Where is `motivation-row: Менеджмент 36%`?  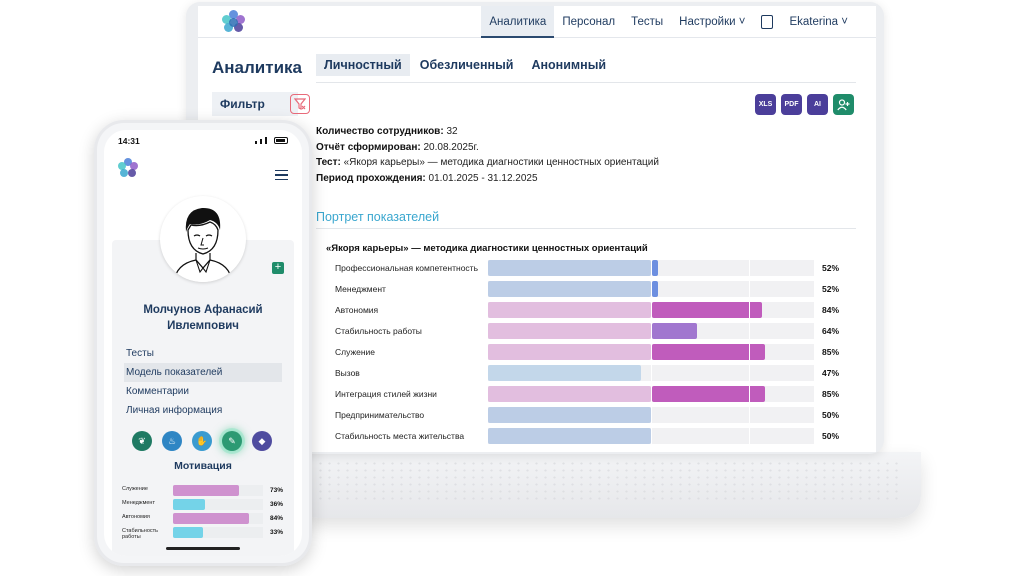
motivation-row: Менеджмент 36% is located at coordinates (207, 505).